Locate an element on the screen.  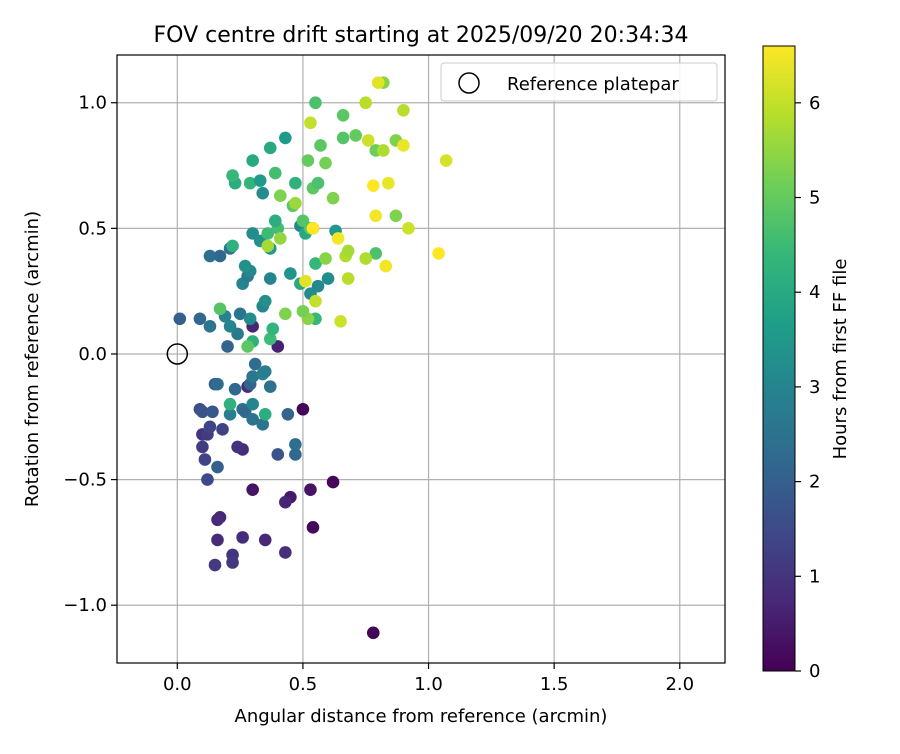
colorbar-tick-label: 4 is located at coordinates (814, 292).